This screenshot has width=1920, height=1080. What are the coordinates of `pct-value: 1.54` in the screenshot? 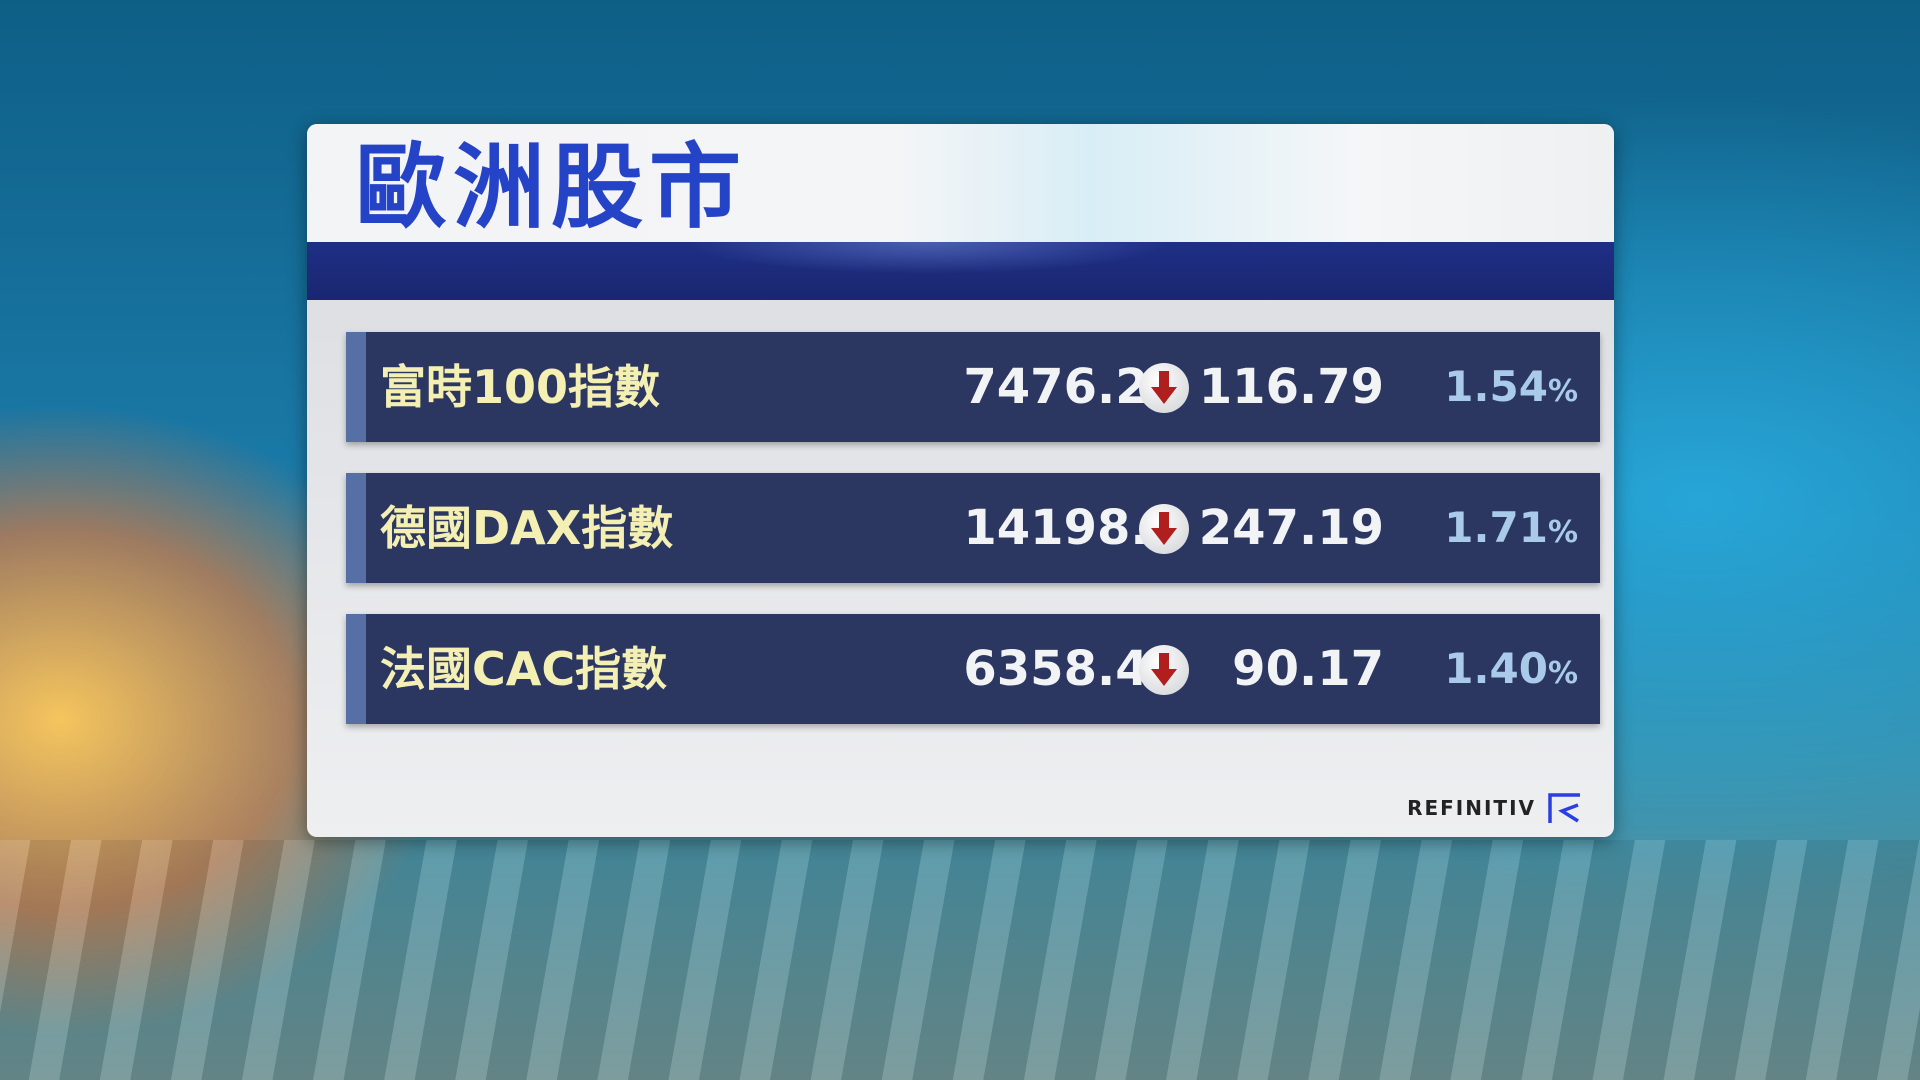 It's located at (1496, 386).